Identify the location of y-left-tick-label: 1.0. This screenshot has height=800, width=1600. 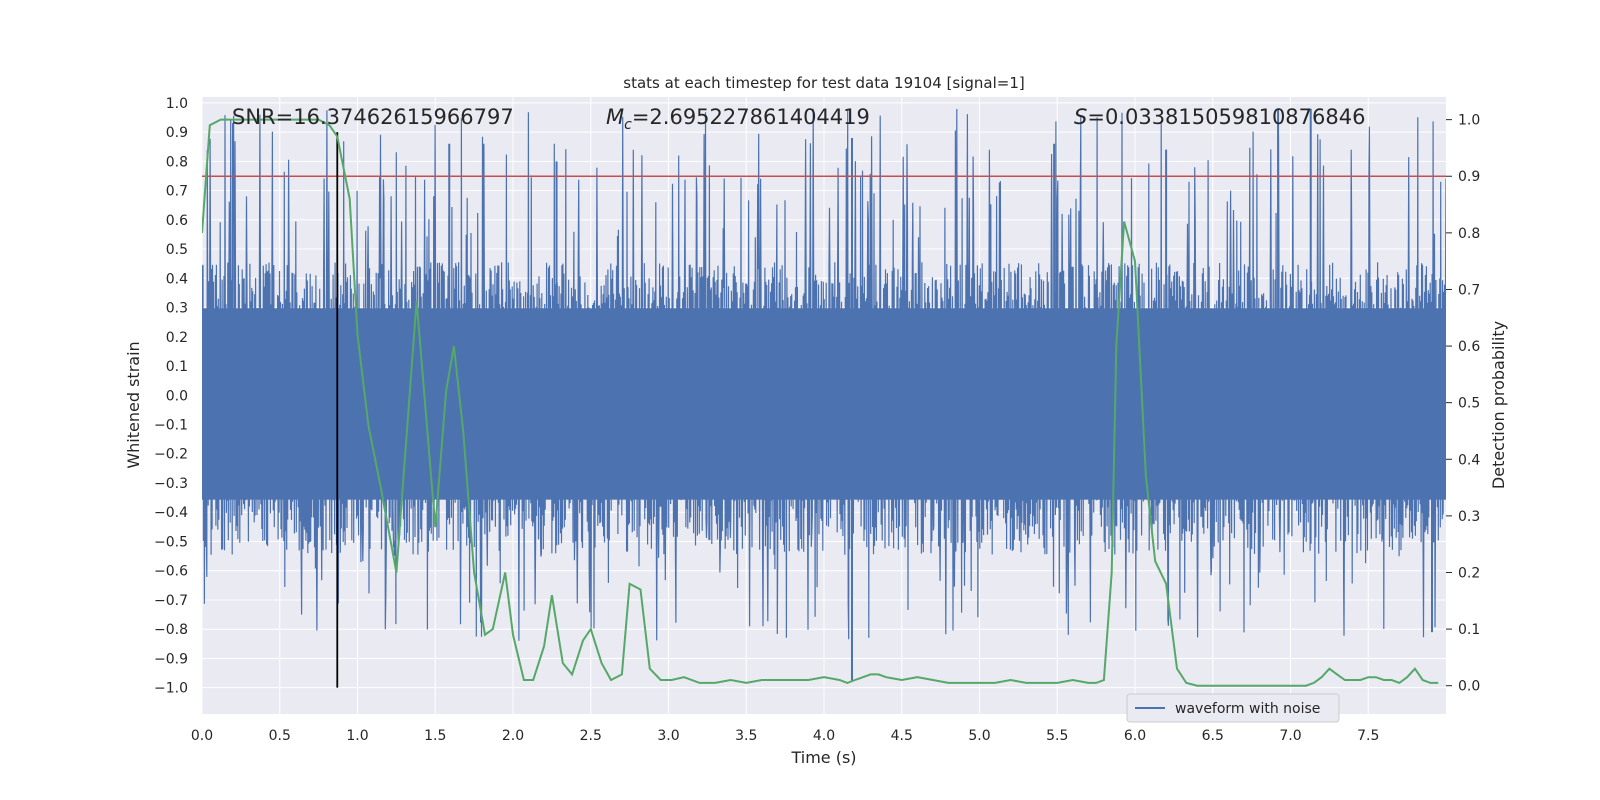
(177, 104).